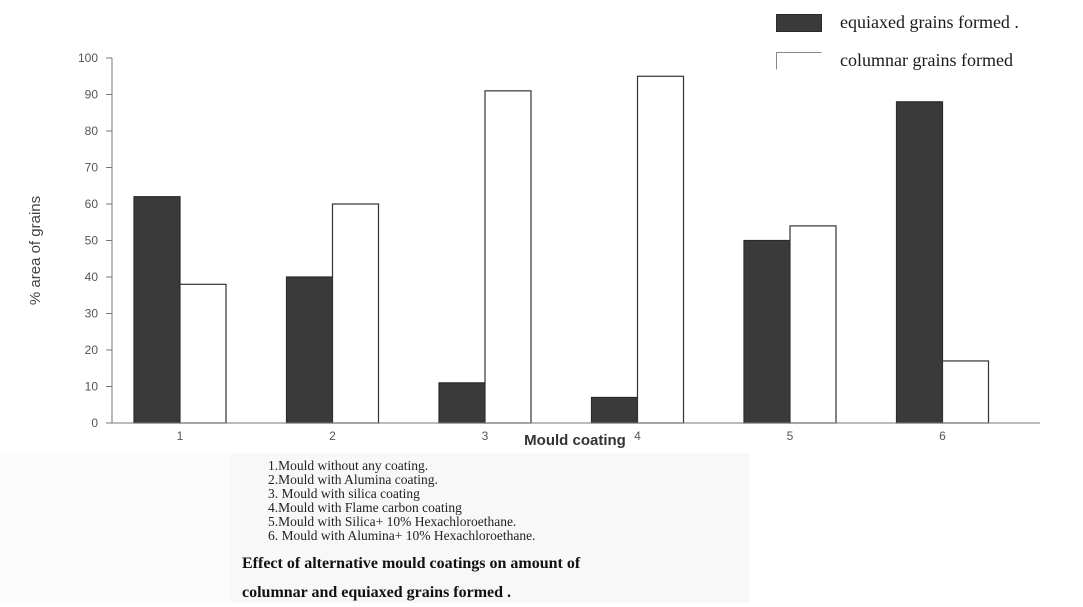 The width and height of the screenshot is (1083, 607). I want to click on x-axis: 1 2 3 4 5 6, so click(576, 432).